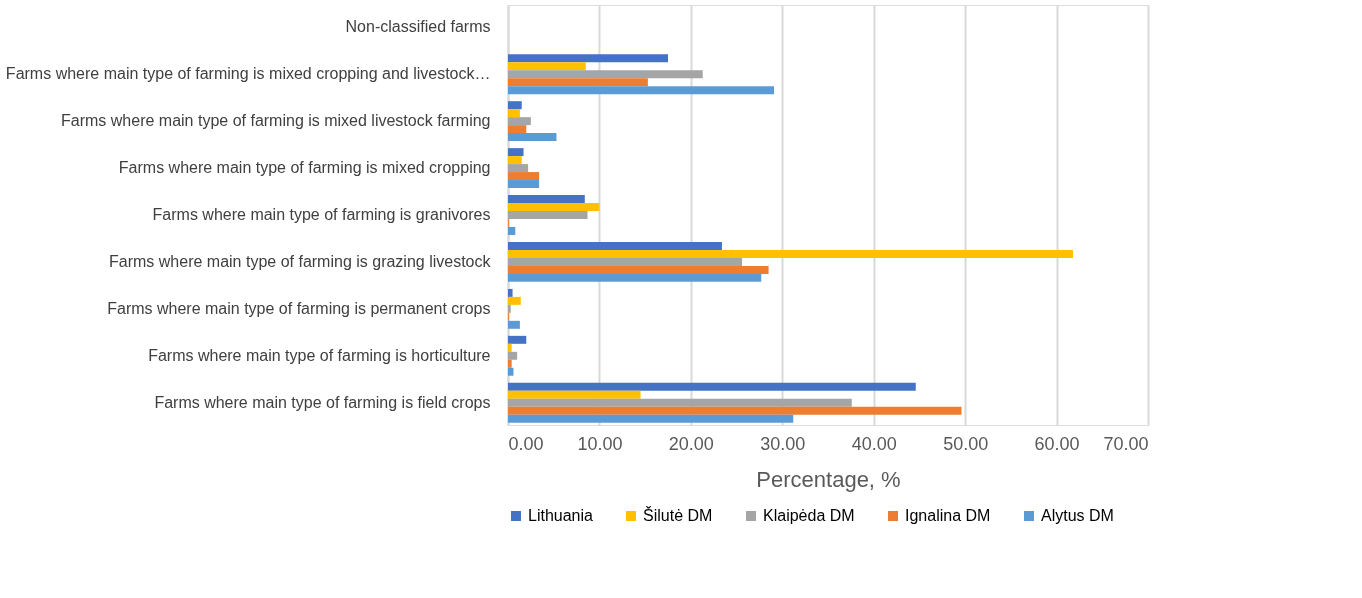 Image resolution: width=1362 pixels, height=598 pixels. I want to click on y-tick-label: Farms where main type of farming is grazing livestock, so click(300, 261).